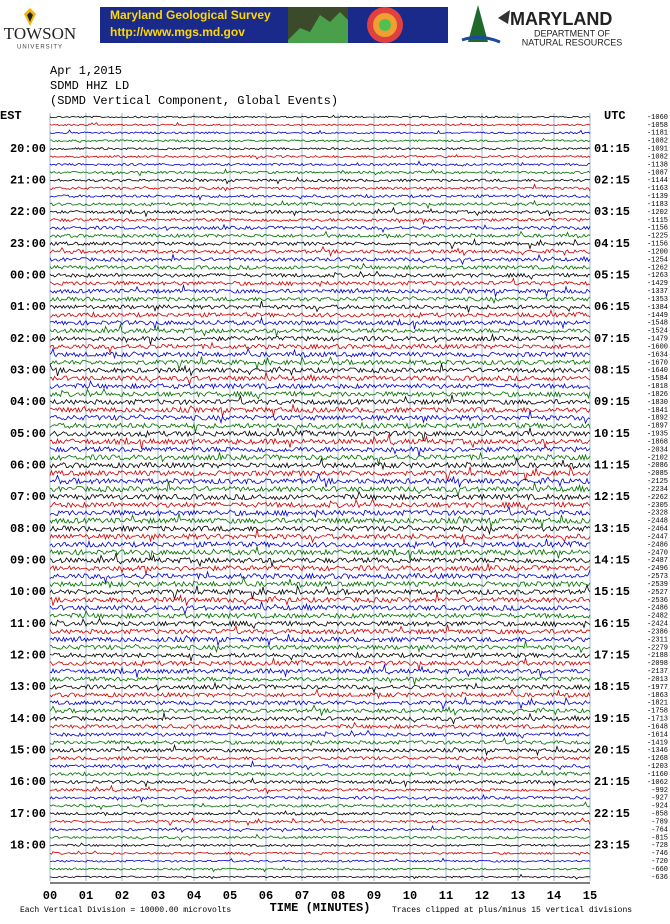 This screenshot has width=670, height=924. Describe the element at coordinates (657, 704) in the screenshot. I see `offset-label: -1821` at that location.